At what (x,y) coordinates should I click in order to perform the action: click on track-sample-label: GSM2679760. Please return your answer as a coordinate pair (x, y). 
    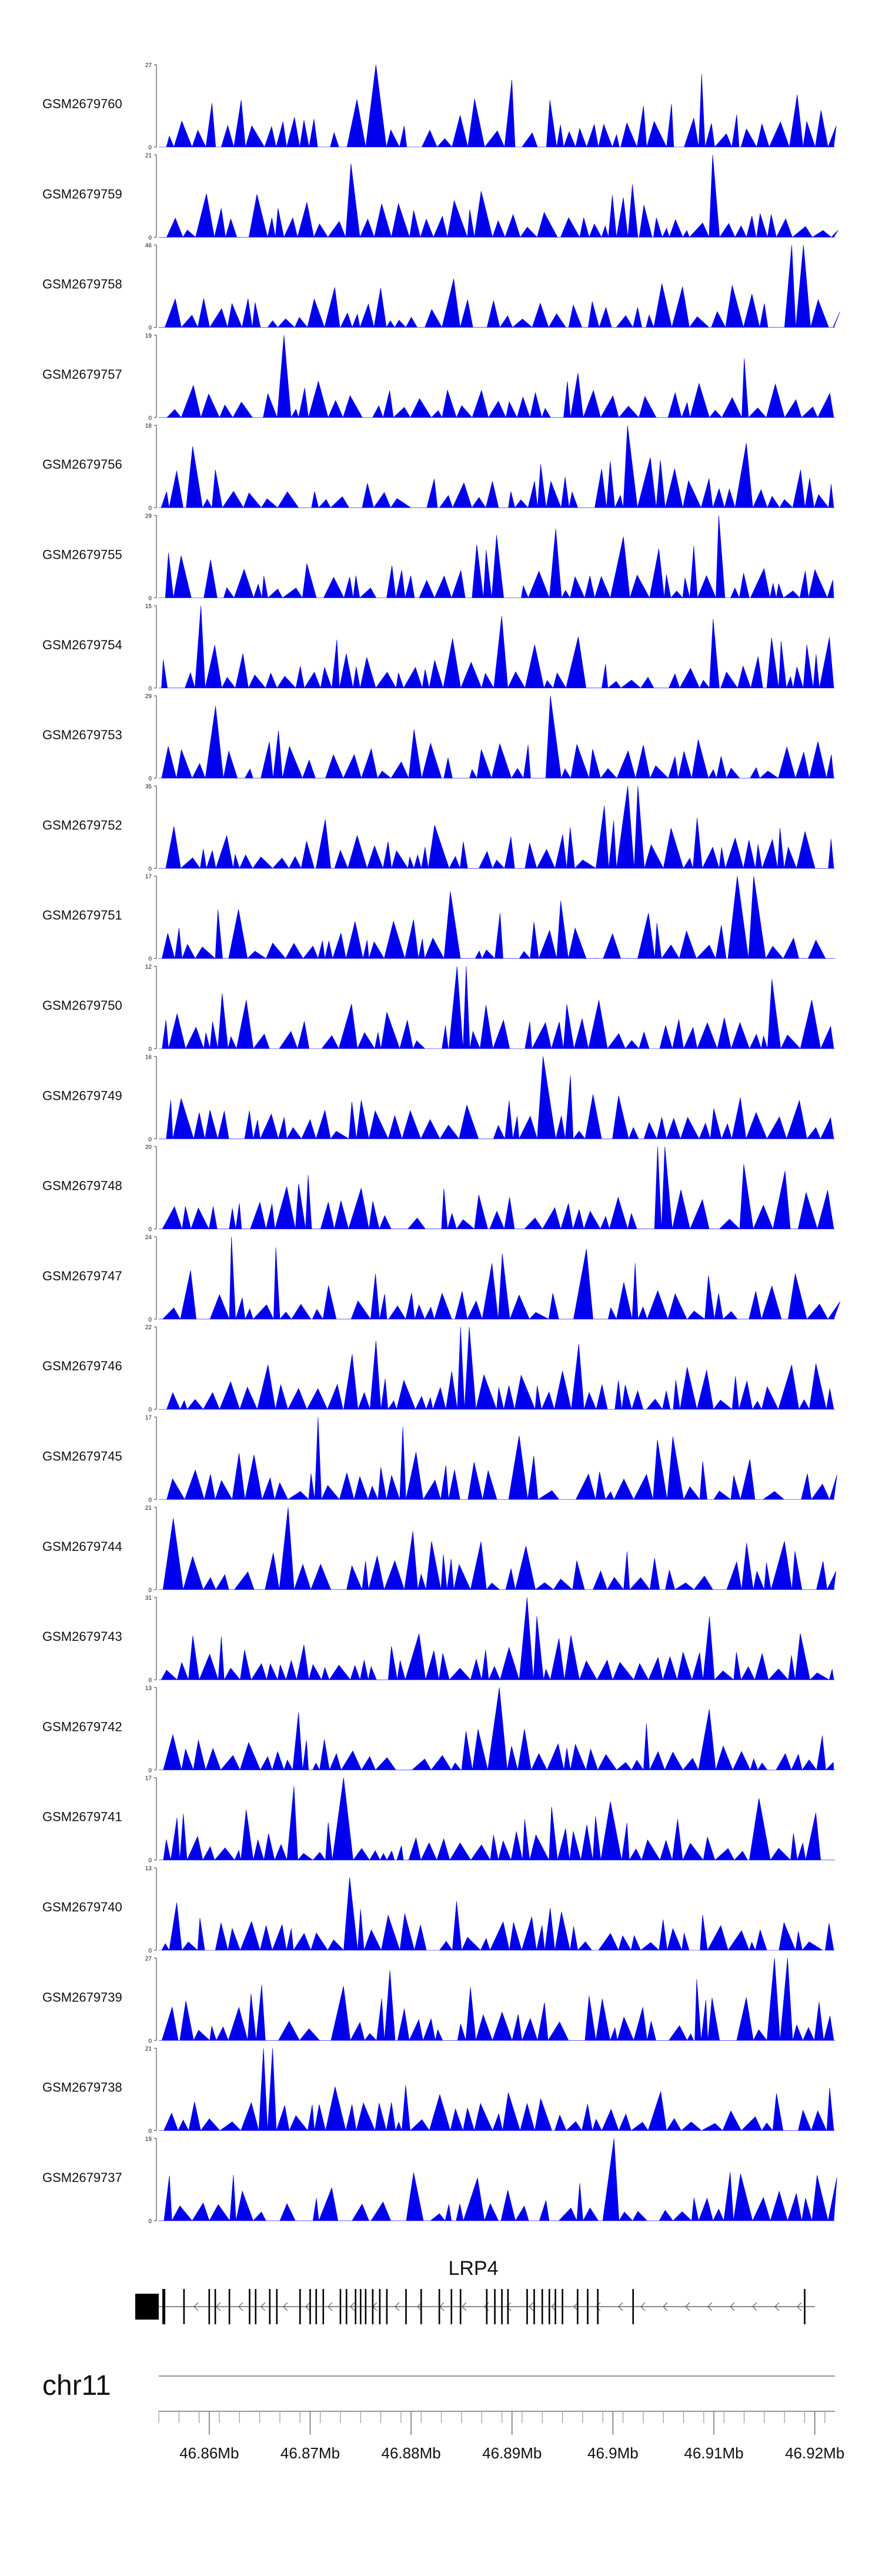
    Looking at the image, I should click on (82, 103).